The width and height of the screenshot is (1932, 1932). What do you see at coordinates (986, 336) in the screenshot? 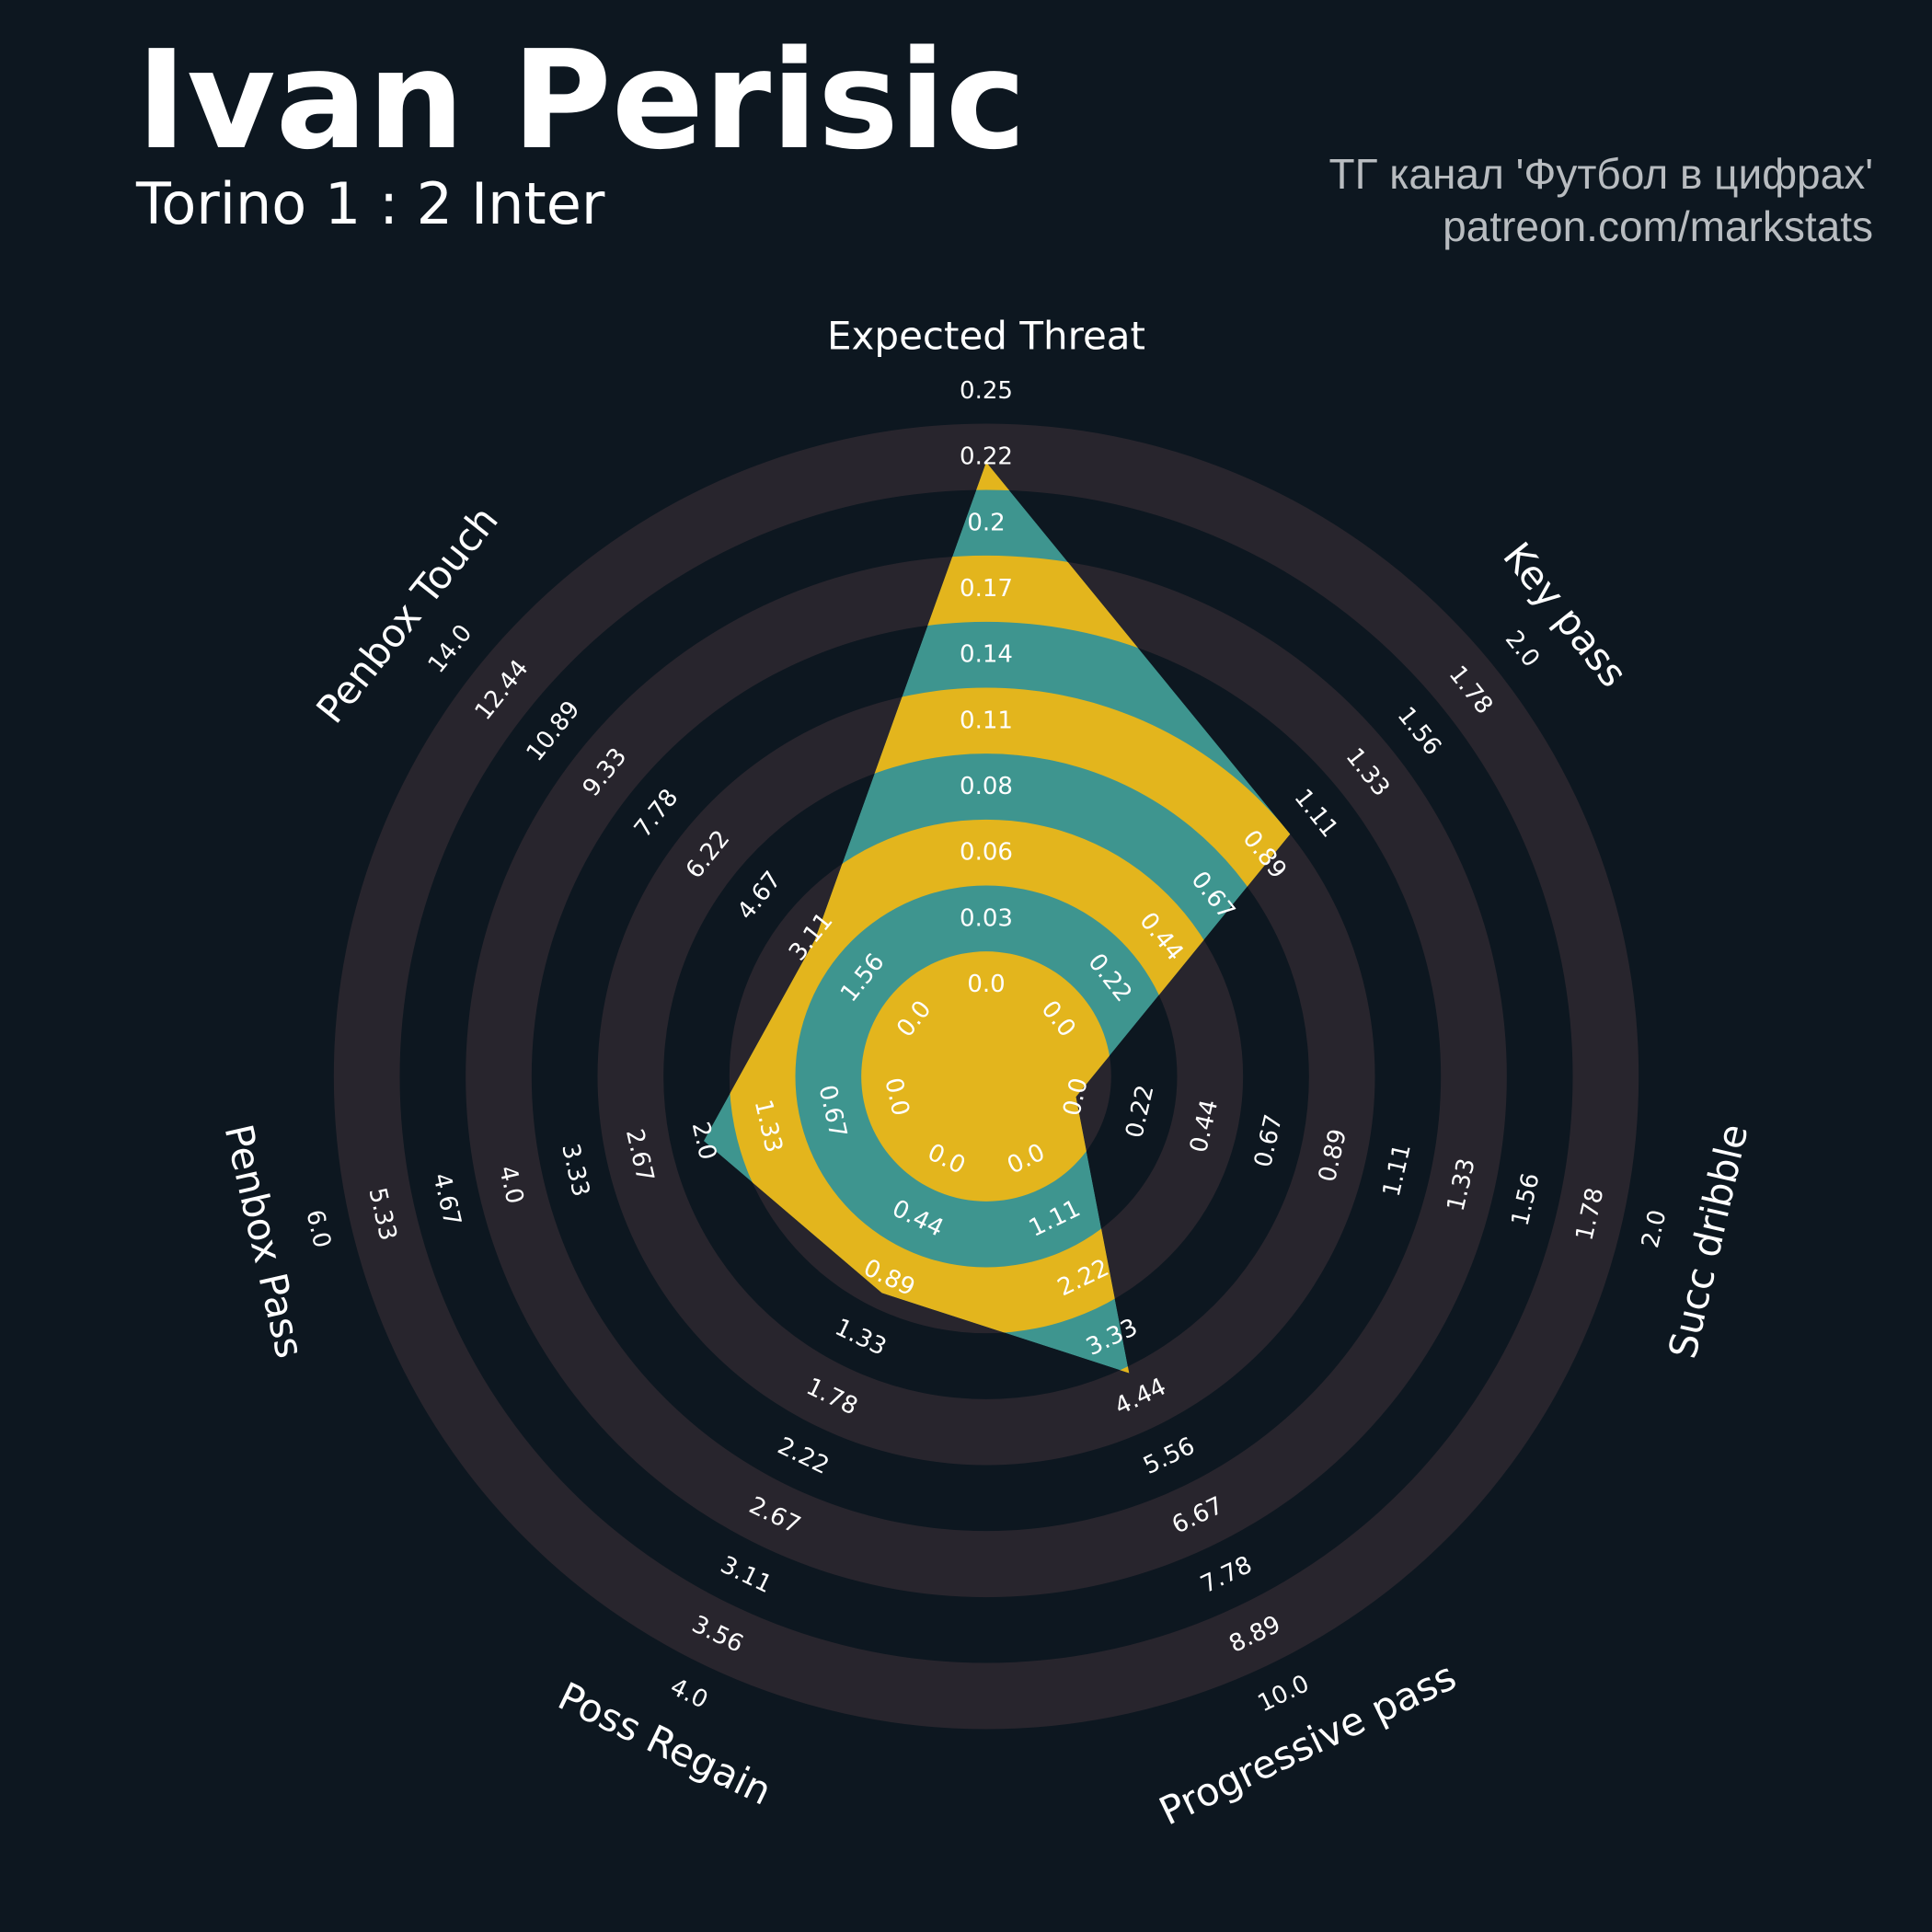
I see `axis-label: Expected Threat` at bounding box center [986, 336].